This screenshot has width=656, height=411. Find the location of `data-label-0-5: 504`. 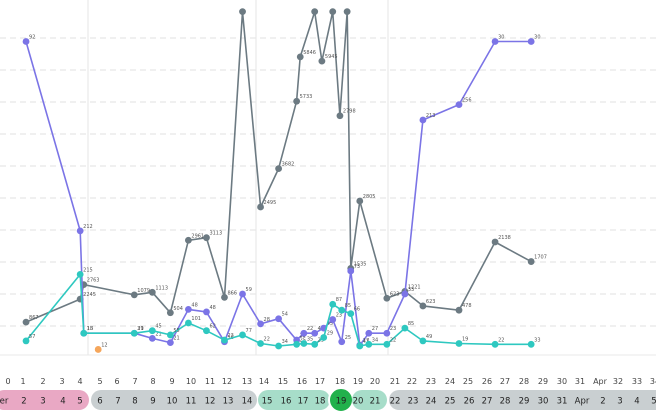

data-label-0-5: 504 is located at coordinates (178, 309).